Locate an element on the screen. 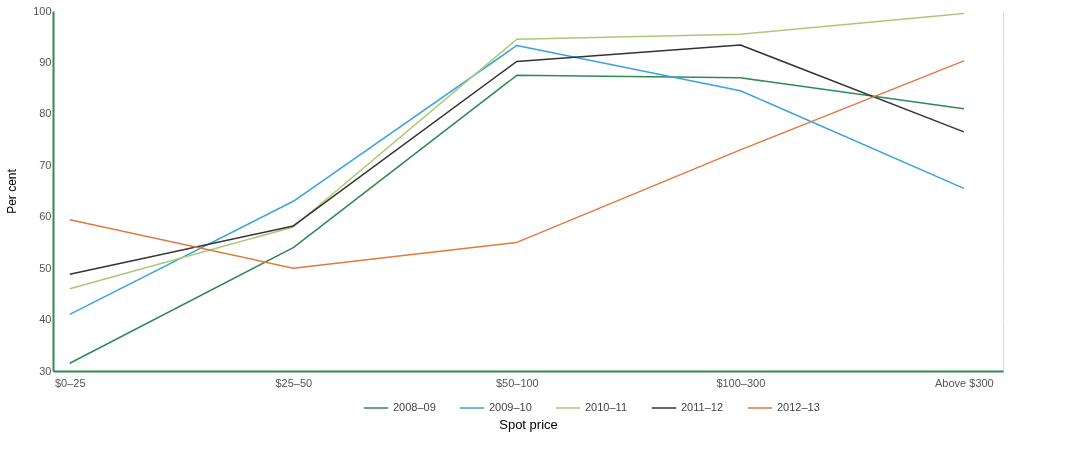 The width and height of the screenshot is (1078, 473). y-tick-label: 70 is located at coordinates (45, 164).